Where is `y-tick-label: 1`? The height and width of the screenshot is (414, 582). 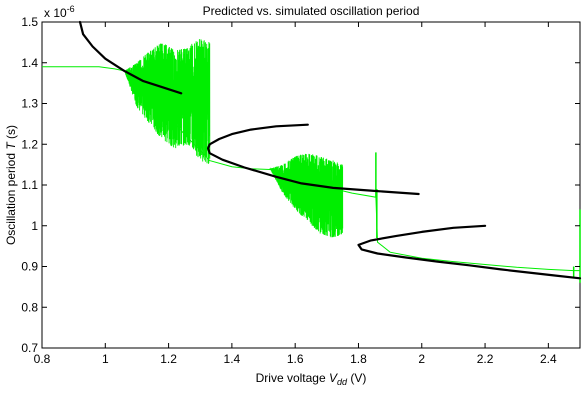 y-tick-label: 1 is located at coordinates (34, 226).